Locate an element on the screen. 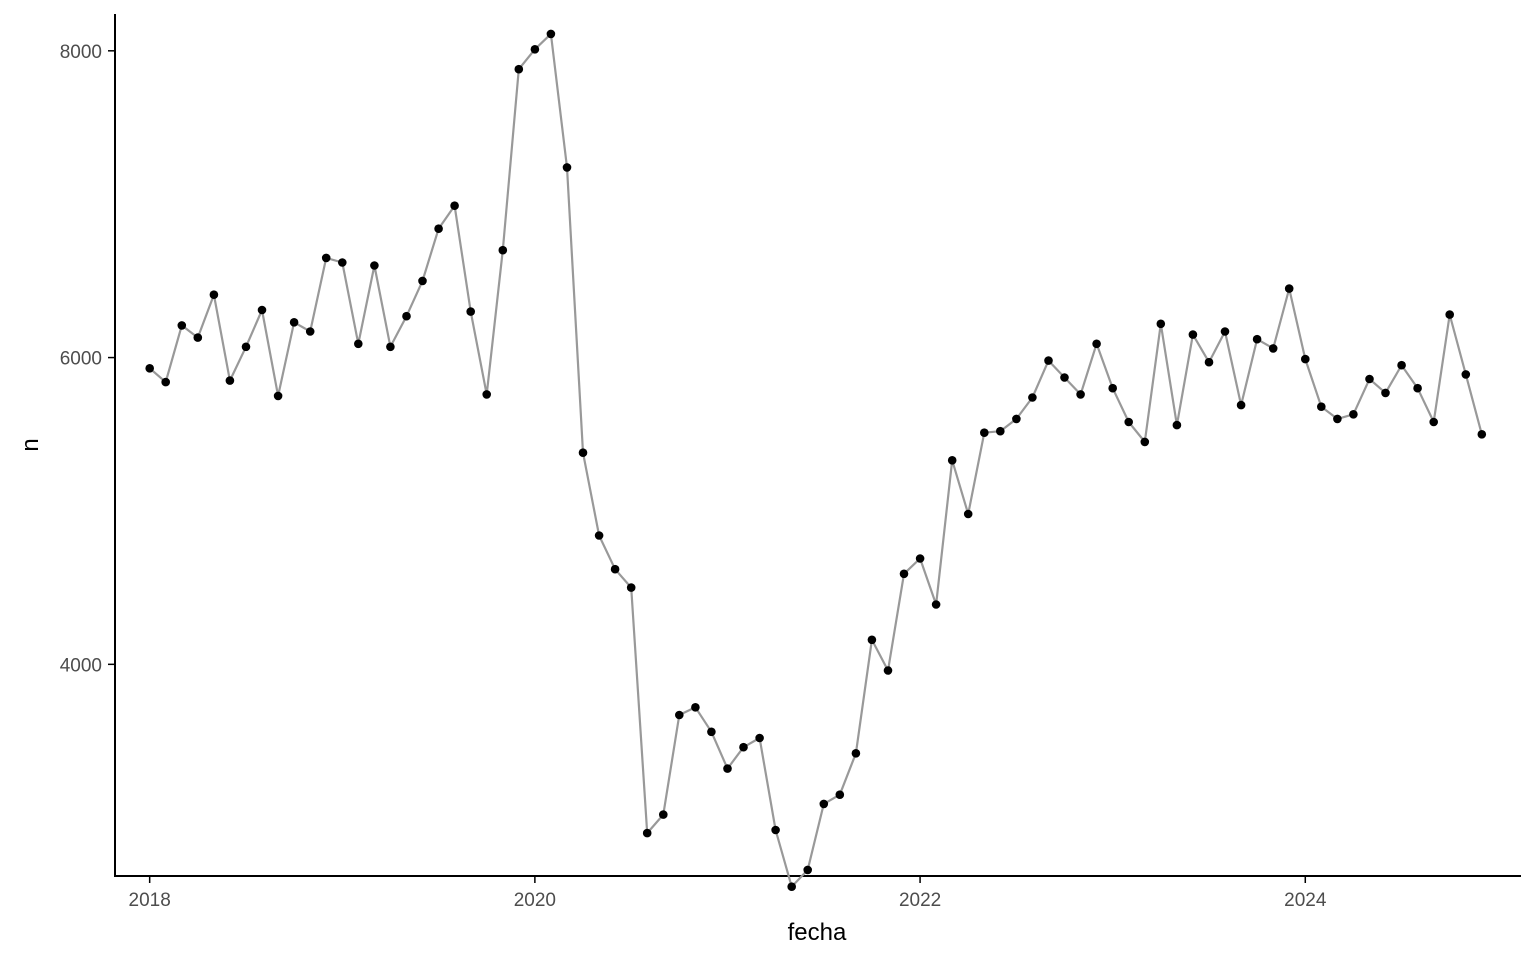  y-tick-label: 8000 is located at coordinates (81, 52).